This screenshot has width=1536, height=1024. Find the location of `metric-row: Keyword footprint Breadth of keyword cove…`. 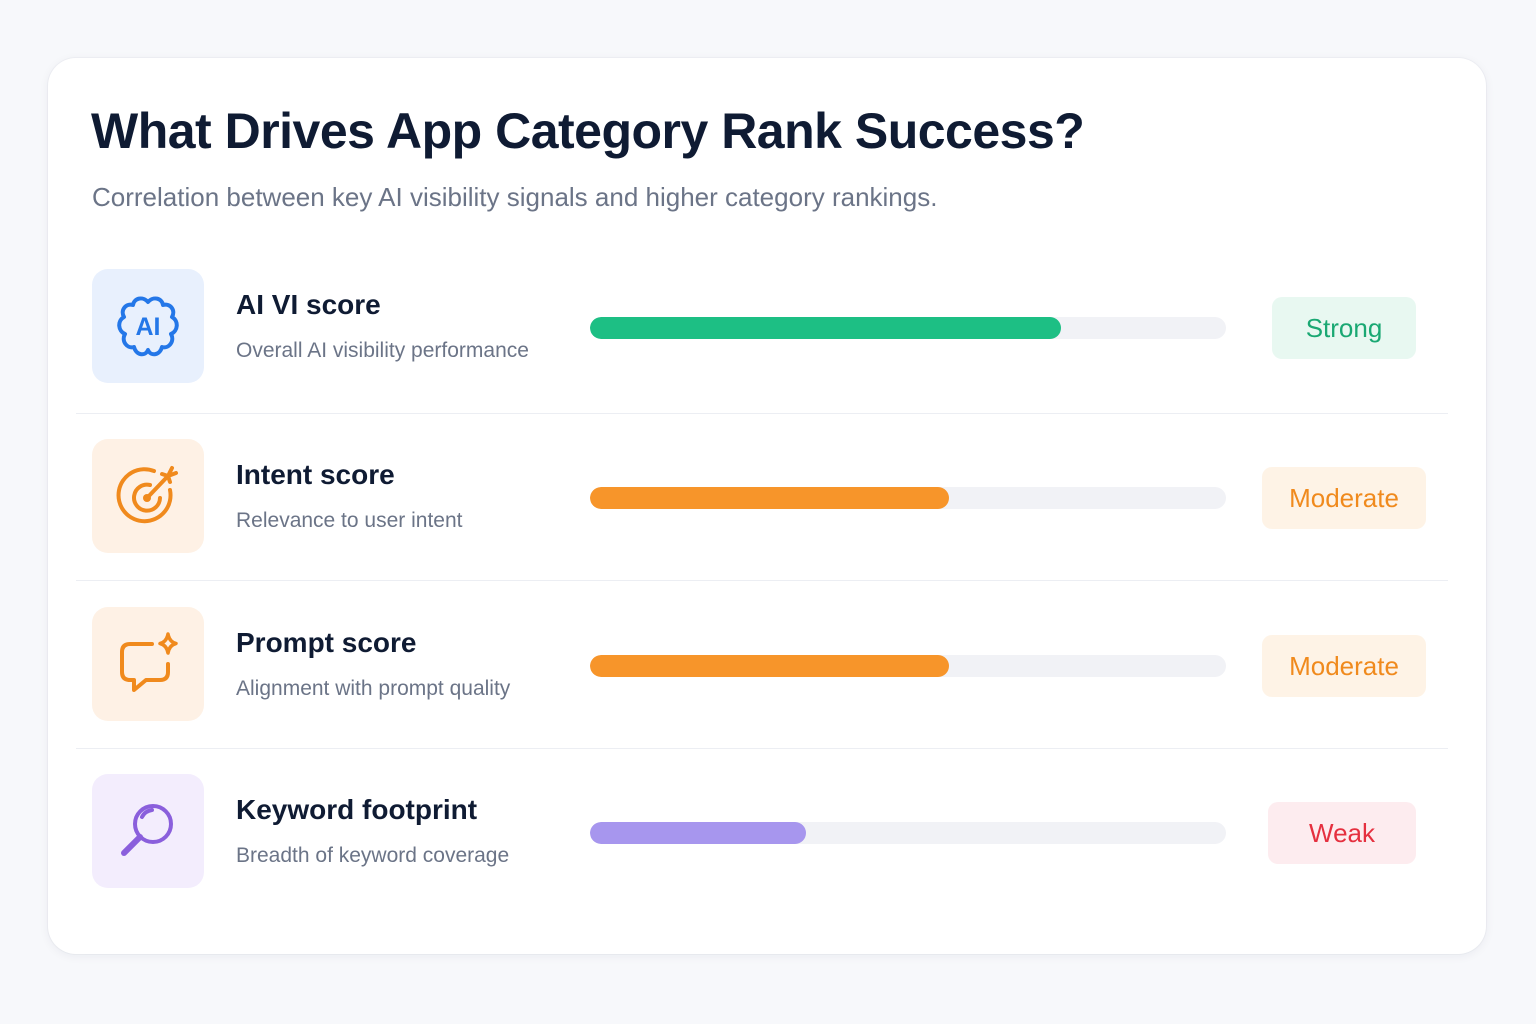

metric-row: Keyword footprint Breadth of keyword cove… is located at coordinates (767, 832).